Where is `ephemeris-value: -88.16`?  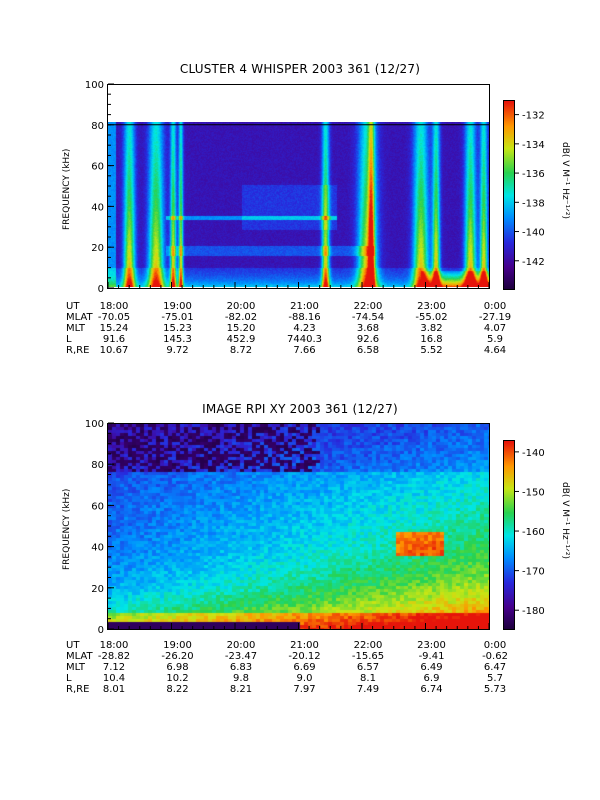
ephemeris-value: -88.16 is located at coordinates (304, 317).